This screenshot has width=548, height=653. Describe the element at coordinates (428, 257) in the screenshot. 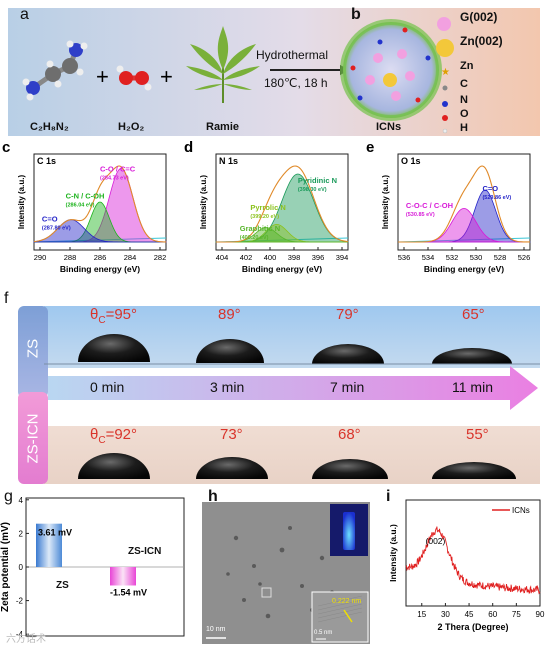

I see `xps-tick-label: 534` at that location.